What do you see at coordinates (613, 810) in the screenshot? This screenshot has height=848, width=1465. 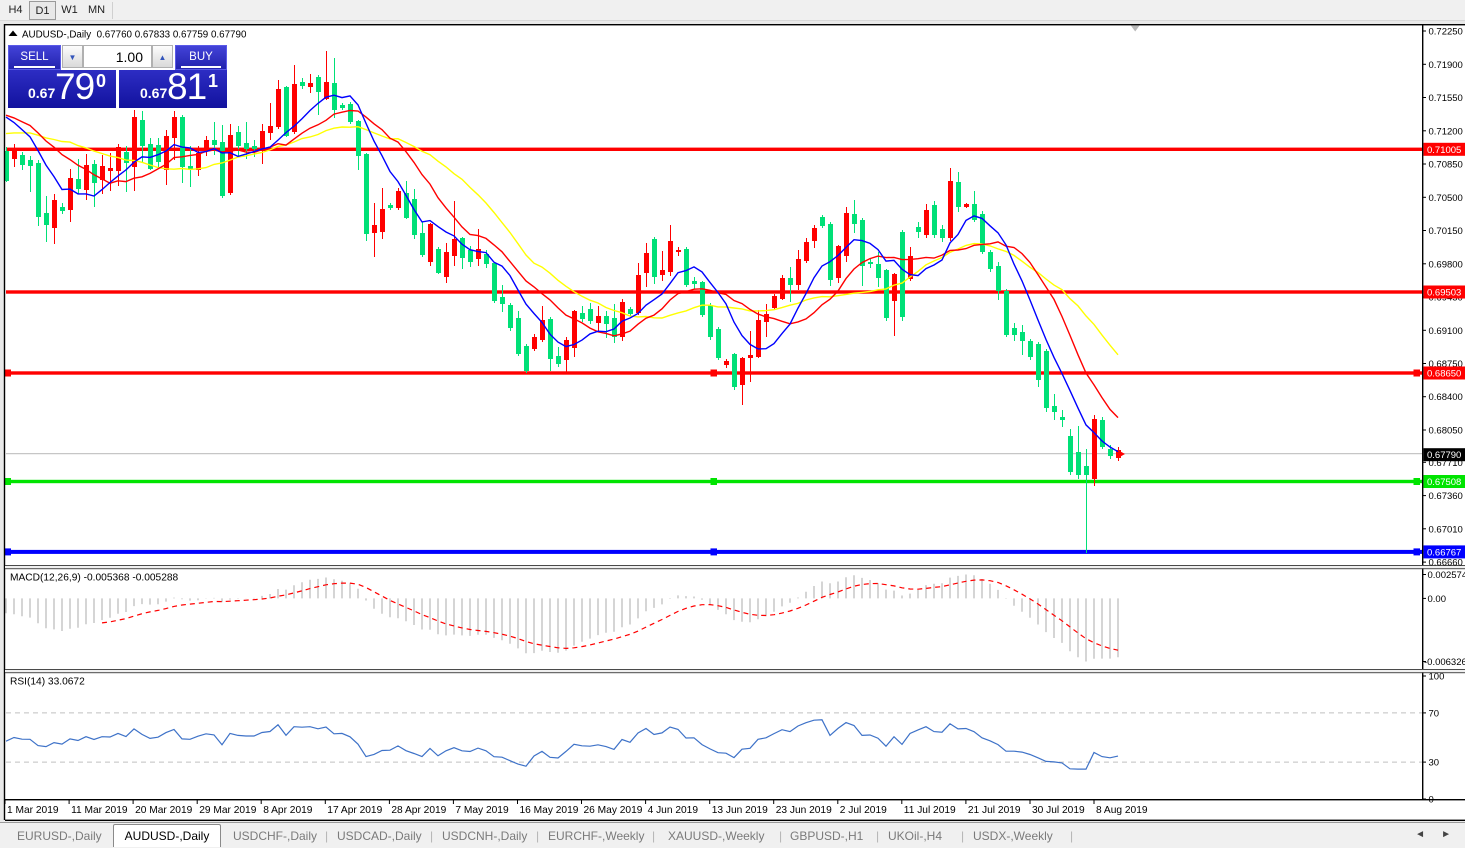 I see `svg-text: 26 May 2019` at bounding box center [613, 810].